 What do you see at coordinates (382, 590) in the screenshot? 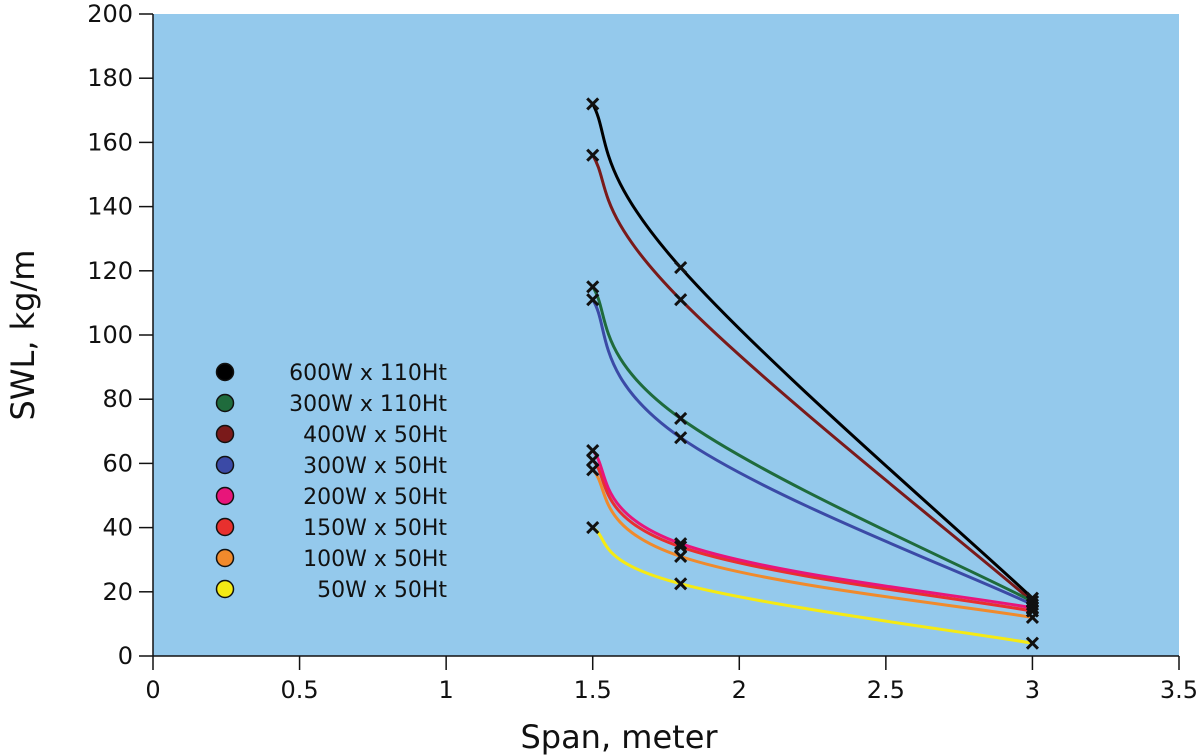
I see `legend-label: 50W x 50Ht` at bounding box center [382, 590].